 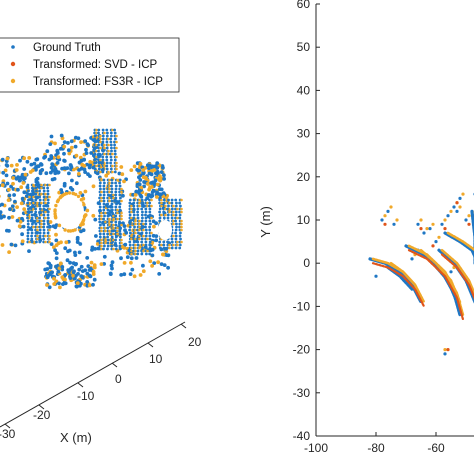 I want to click on x-tick-label: -10, so click(x=86, y=396).